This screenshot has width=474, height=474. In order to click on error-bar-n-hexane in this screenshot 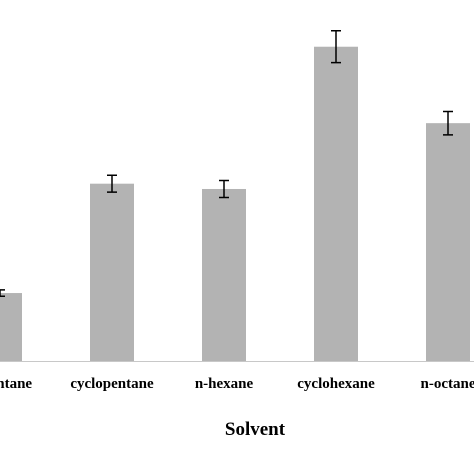, I will do `click(224, 189)`.